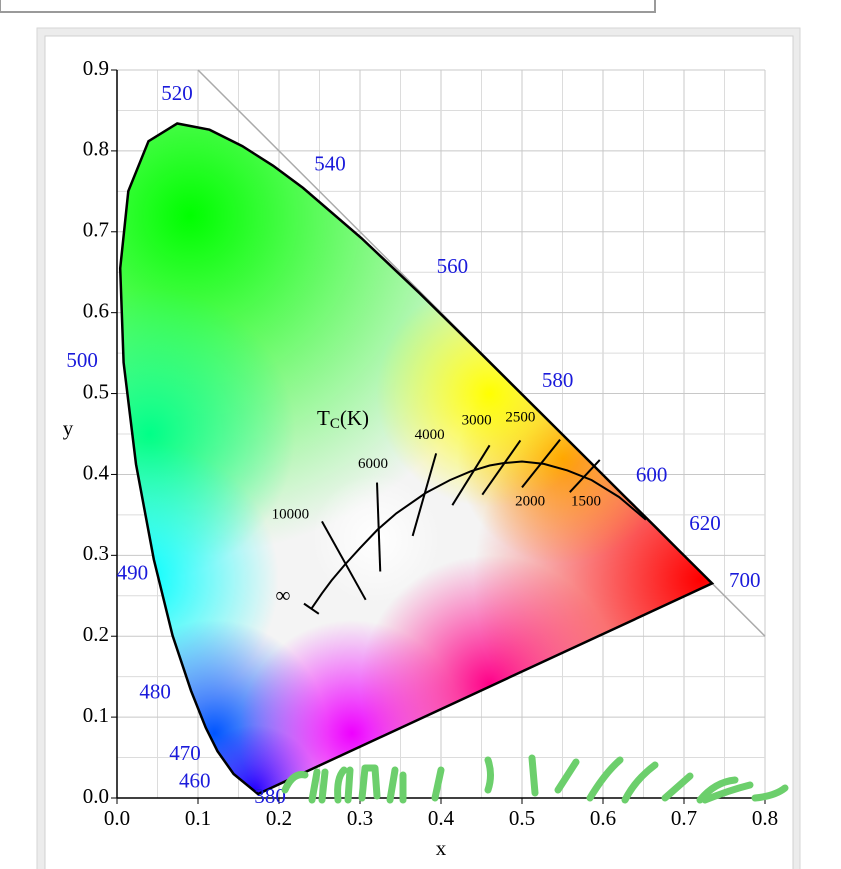 This screenshot has height=869, width=841. I want to click on x-tick-label: 0.7, so click(684, 818).